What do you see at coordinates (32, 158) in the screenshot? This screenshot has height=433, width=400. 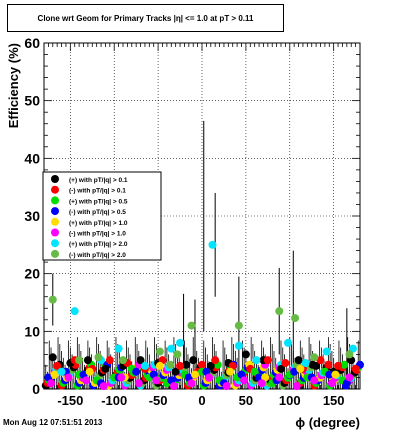 I see `y-tick-label: 40` at bounding box center [32, 158].